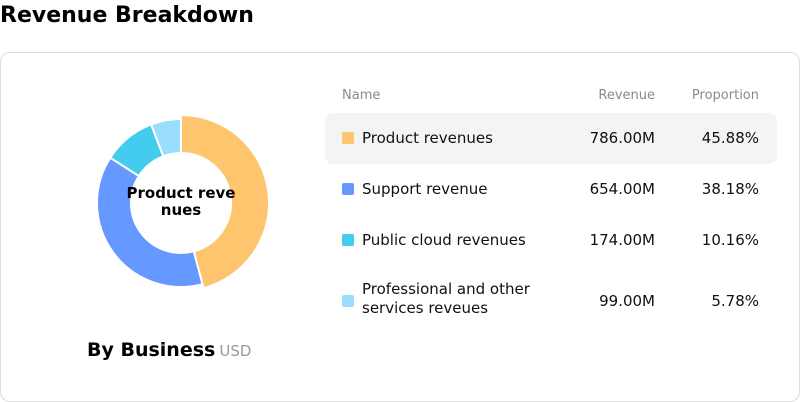 This screenshot has height=402, width=800. Describe the element at coordinates (735, 301) in the screenshot. I see `row-proportion: 5.78%` at that location.